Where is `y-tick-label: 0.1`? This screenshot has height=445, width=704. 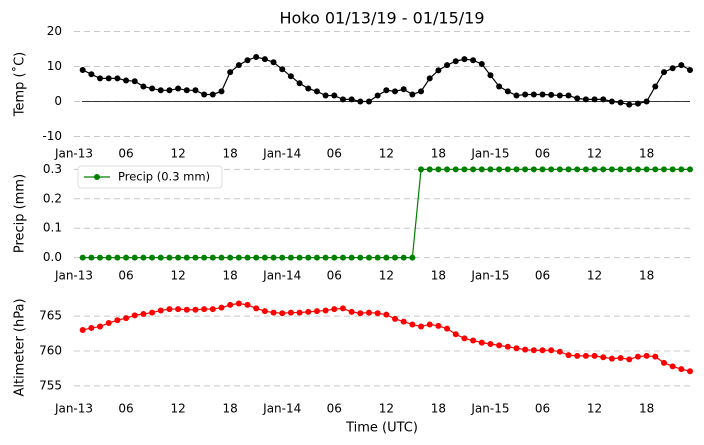 y-tick-label: 0.1 is located at coordinates (52, 228).